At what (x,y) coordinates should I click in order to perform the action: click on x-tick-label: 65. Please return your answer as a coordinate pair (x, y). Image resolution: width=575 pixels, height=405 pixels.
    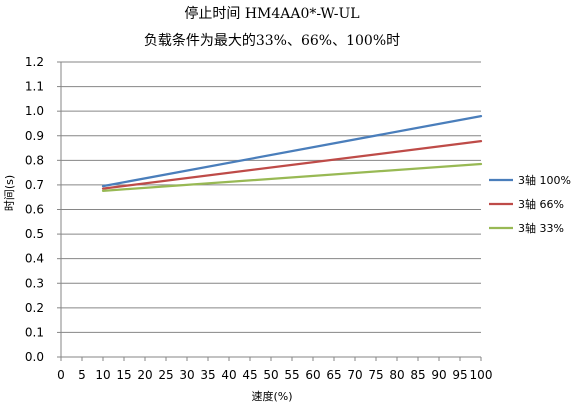
    Looking at the image, I should click on (333, 375).